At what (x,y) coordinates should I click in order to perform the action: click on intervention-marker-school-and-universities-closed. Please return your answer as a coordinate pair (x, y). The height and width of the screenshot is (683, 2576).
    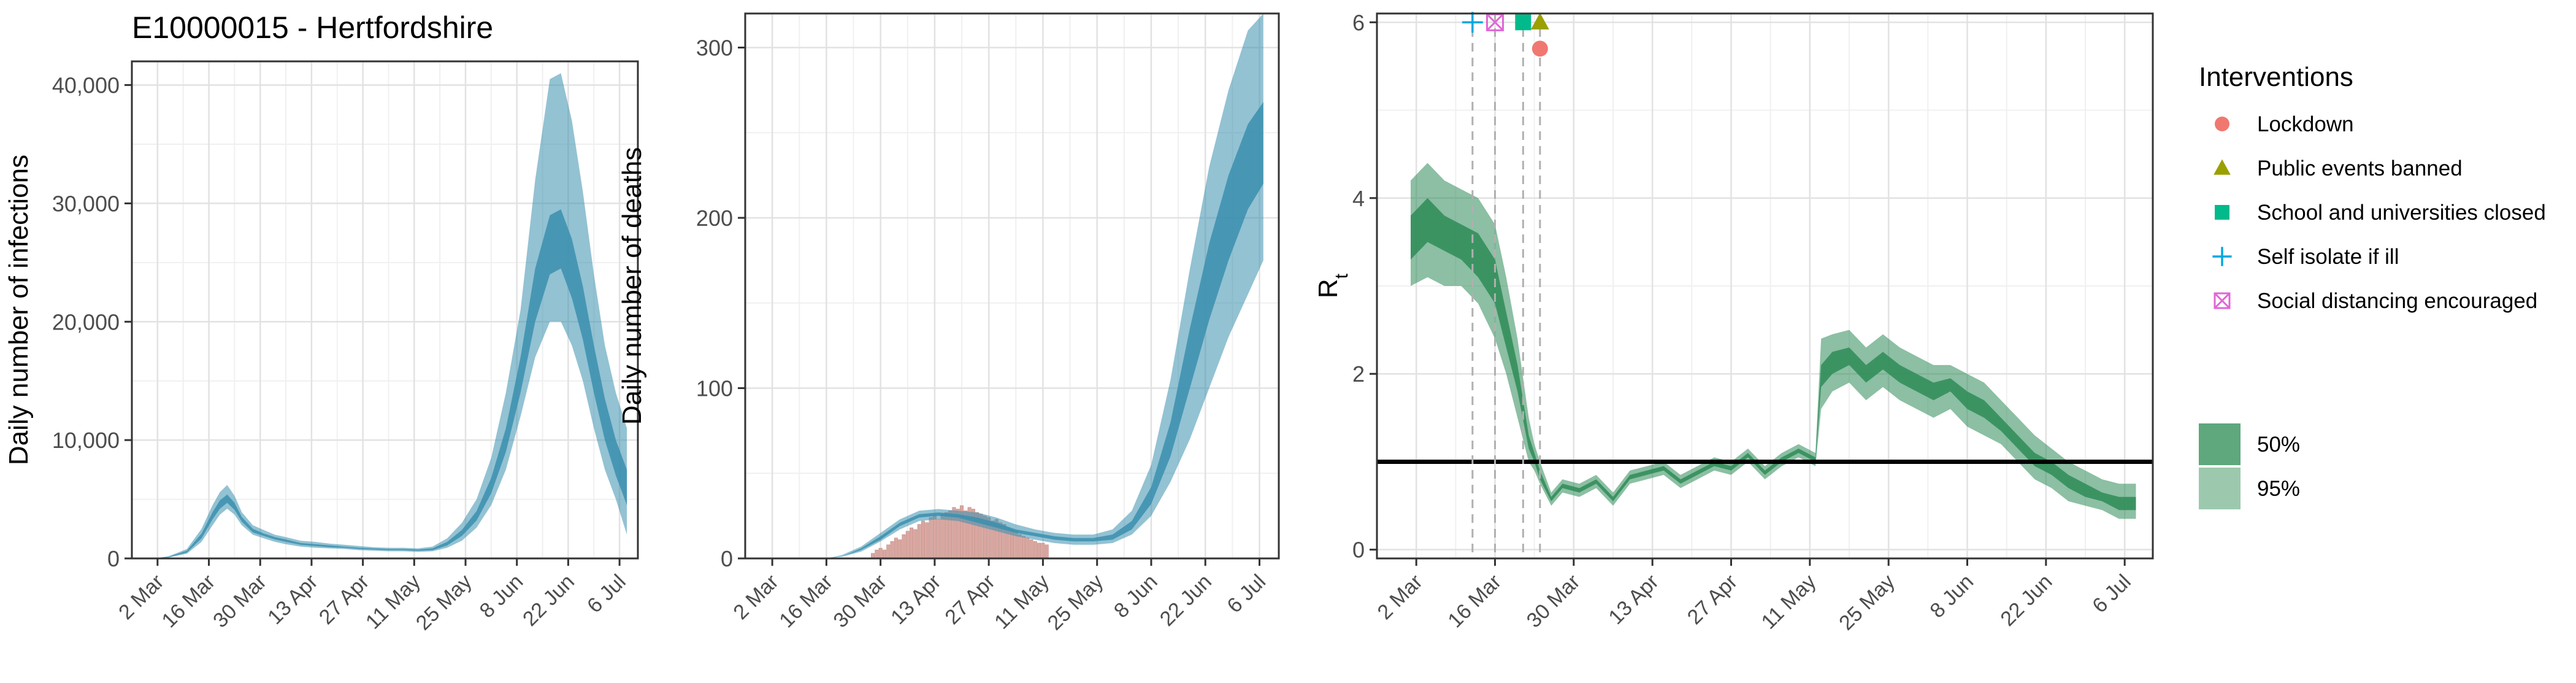
    Looking at the image, I should click on (1523, 22).